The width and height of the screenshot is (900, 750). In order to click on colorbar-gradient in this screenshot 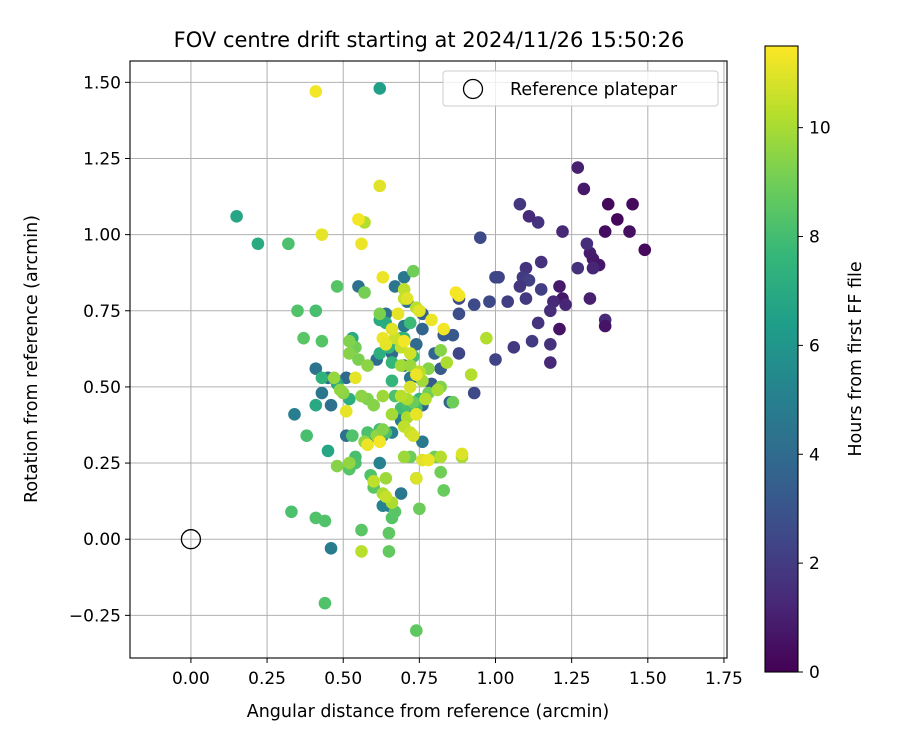, I will do `click(781, 359)`.